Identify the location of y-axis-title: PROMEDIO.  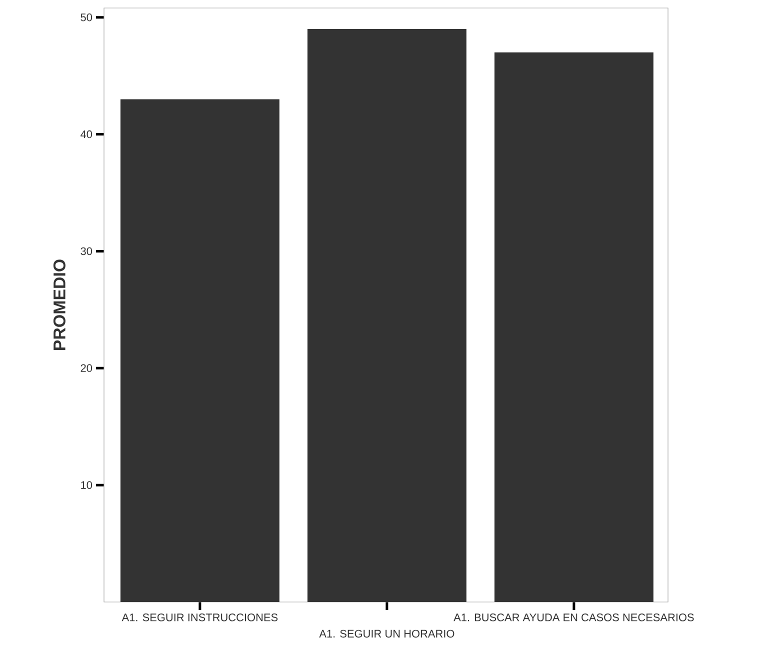
(59, 305).